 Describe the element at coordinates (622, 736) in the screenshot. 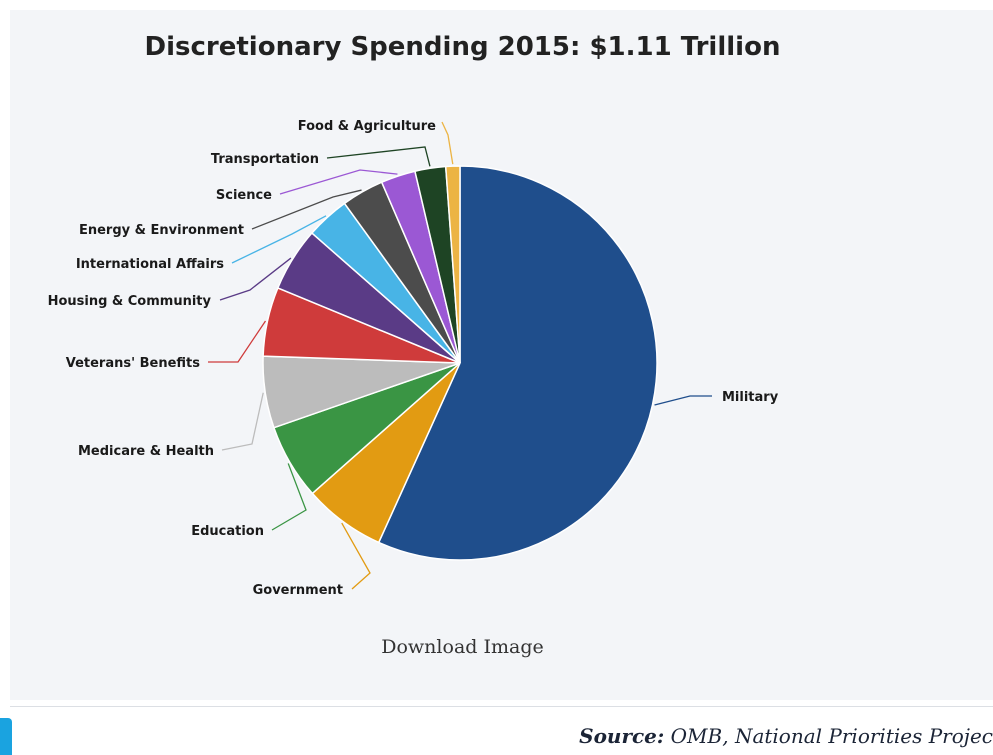

I see `source-label: Source:` at that location.